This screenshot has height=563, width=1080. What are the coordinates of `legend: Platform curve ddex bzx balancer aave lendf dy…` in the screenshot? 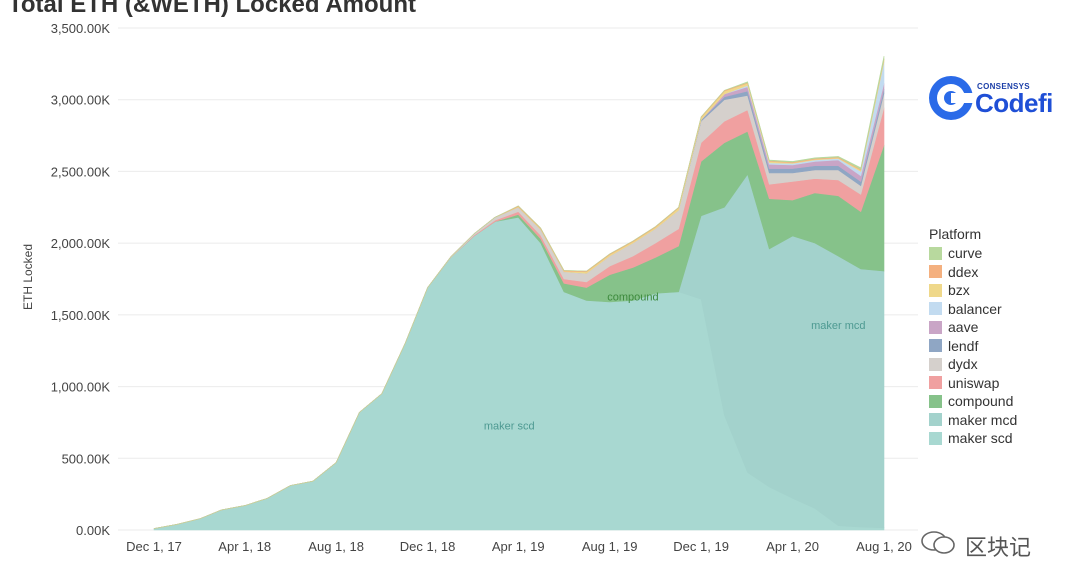 It's located at (973, 337).